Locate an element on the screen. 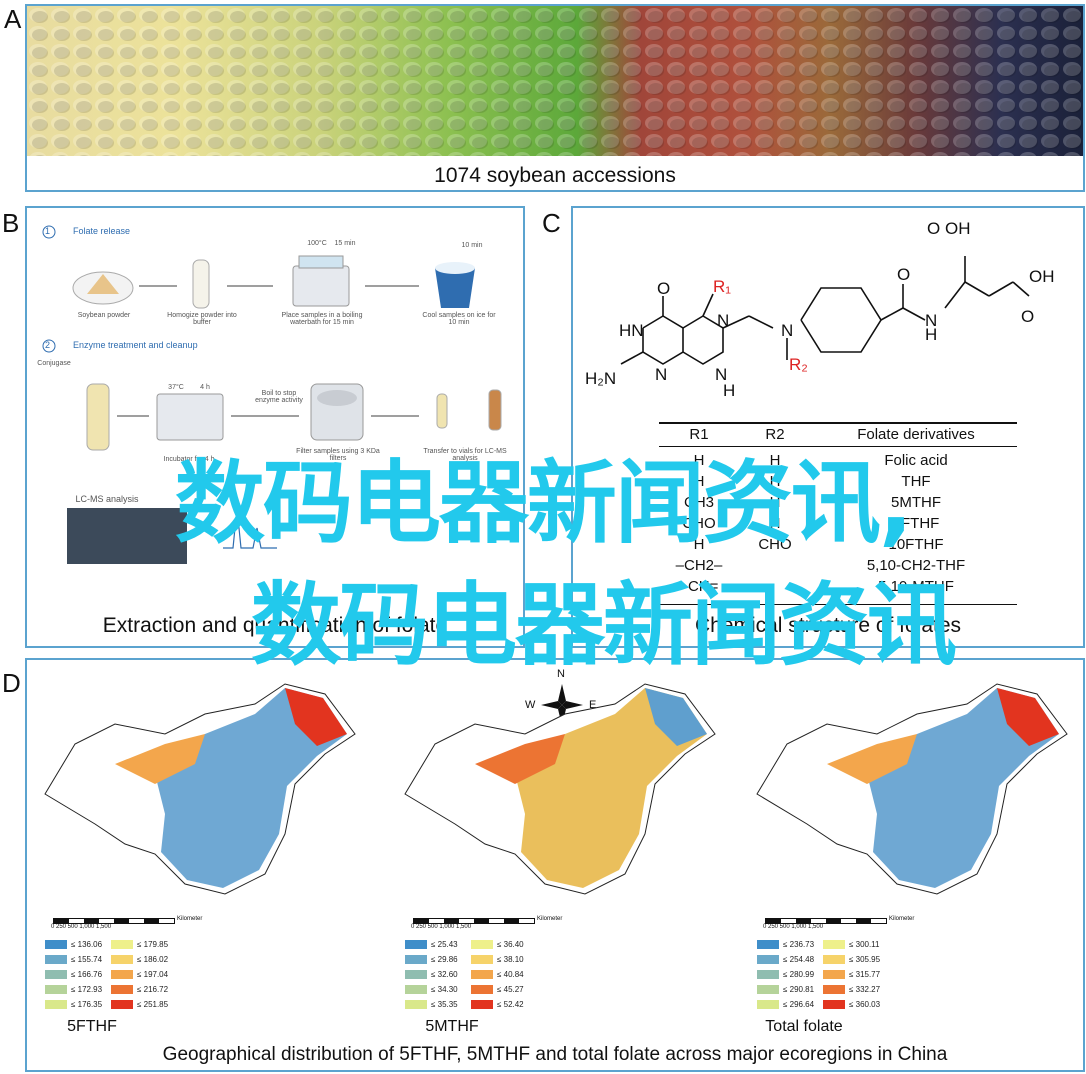 The image size is (1086, 1074). legend-label: ≤ 254.48 is located at coordinates (799, 959).